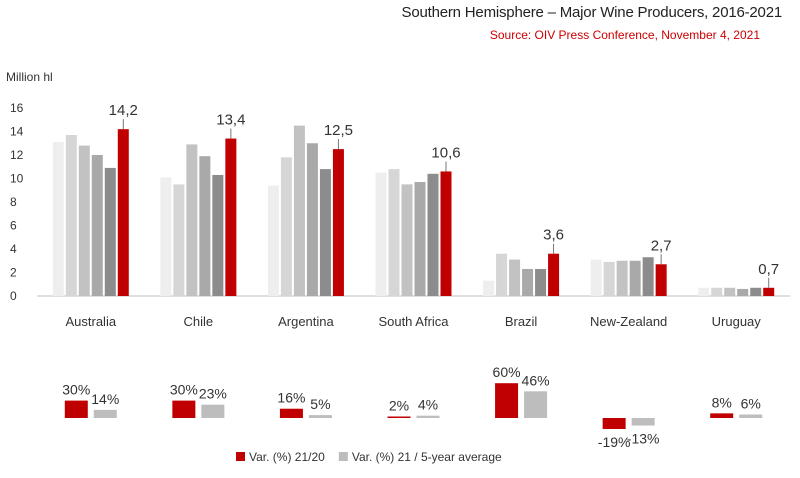 Image resolution: width=800 pixels, height=478 pixels. I want to click on data-label: 14,2, so click(123, 110).